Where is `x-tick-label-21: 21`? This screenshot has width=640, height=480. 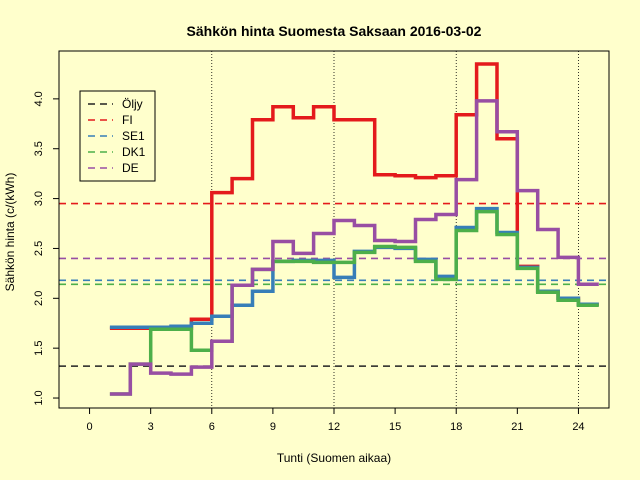 x-tick-label-21: 21 is located at coordinates (517, 427).